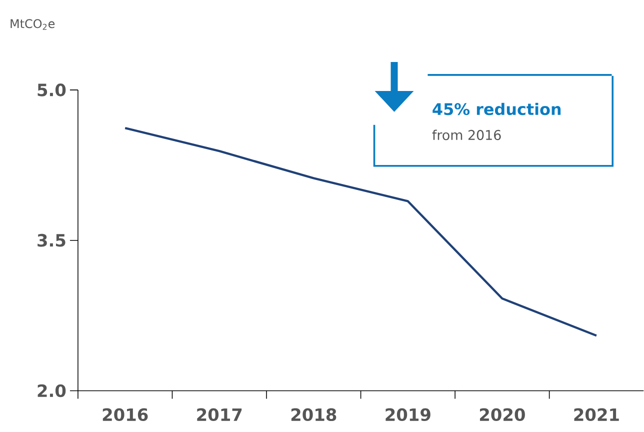 Image resolution: width=644 pixels, height=432 pixels. I want to click on x-tick-label: 2017, so click(219, 415).